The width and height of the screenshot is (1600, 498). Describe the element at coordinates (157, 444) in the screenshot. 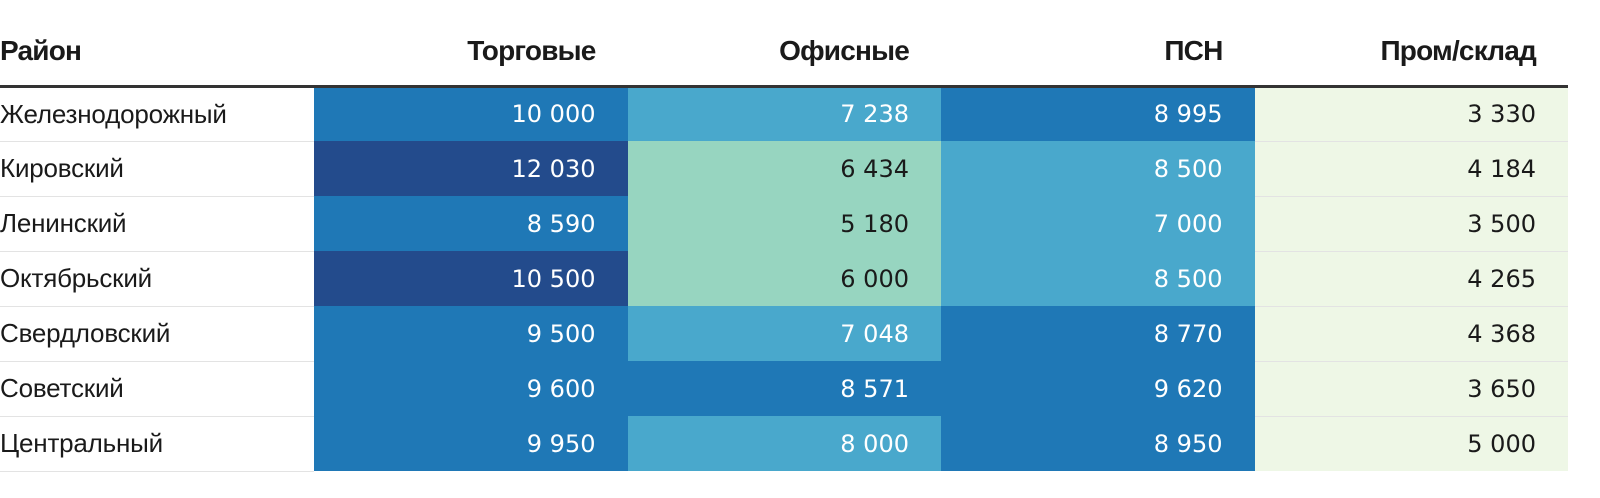

I see `district-name-cell: Центральный` at that location.